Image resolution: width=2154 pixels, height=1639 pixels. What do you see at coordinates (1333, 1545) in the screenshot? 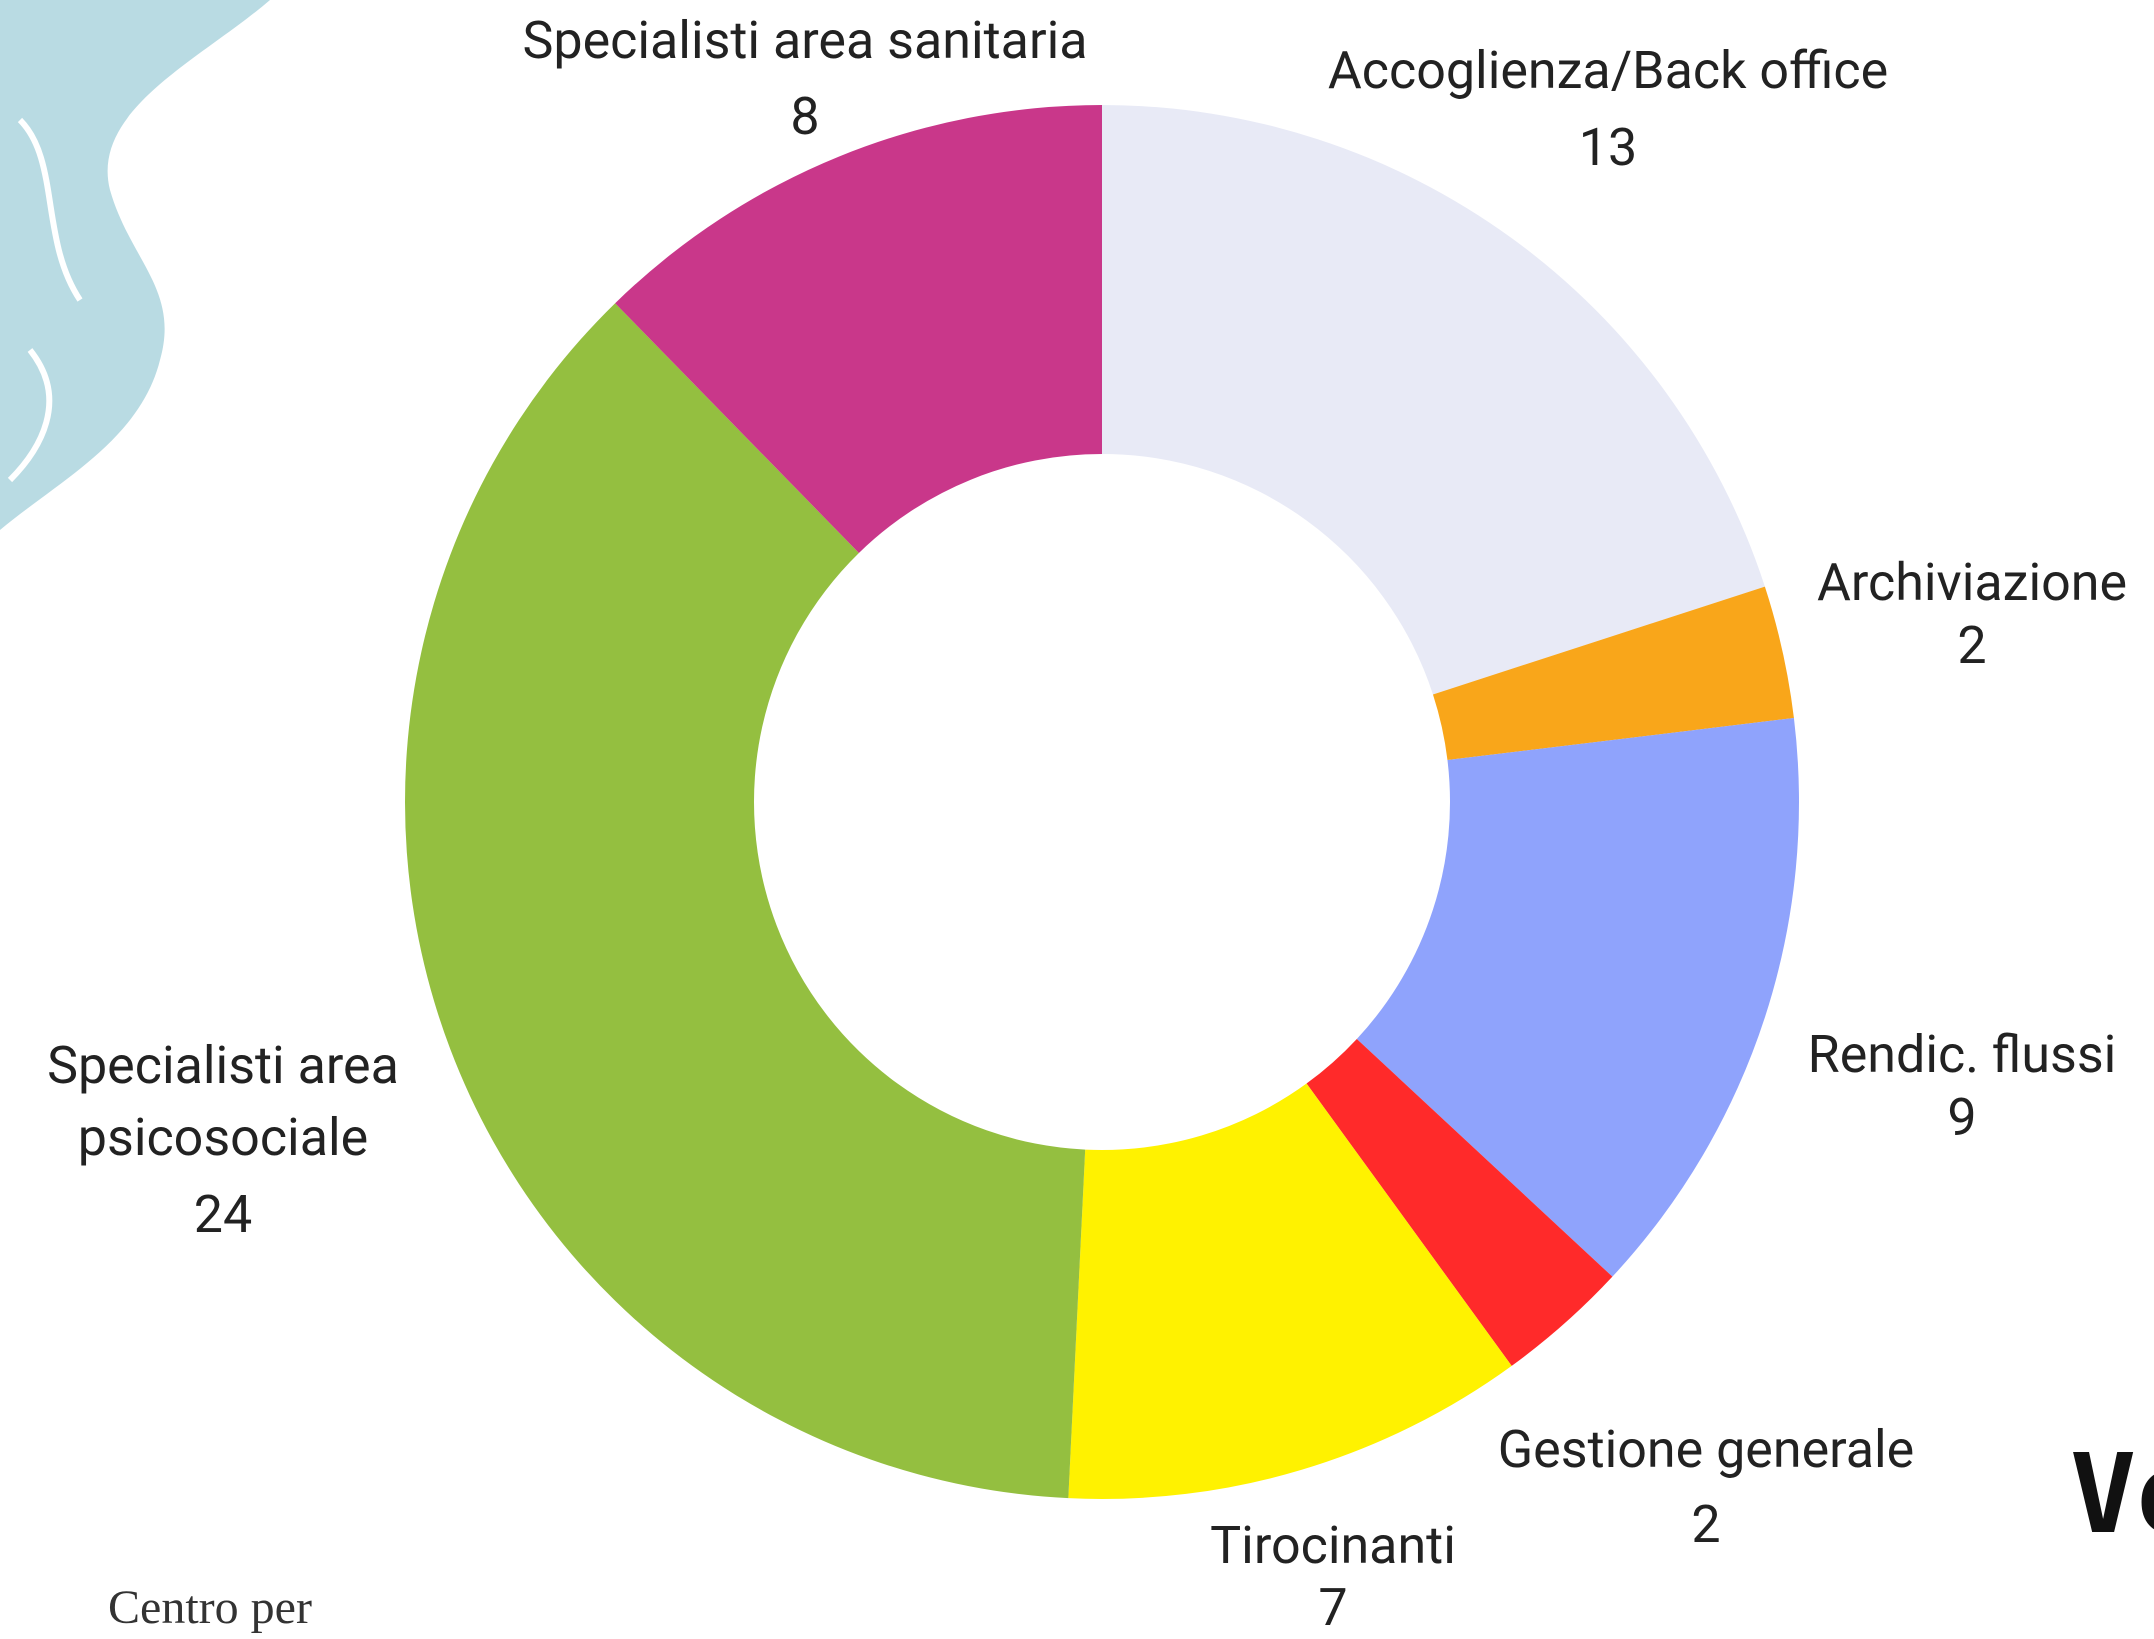
I see `slice-label: Tirocinanti` at bounding box center [1333, 1545].